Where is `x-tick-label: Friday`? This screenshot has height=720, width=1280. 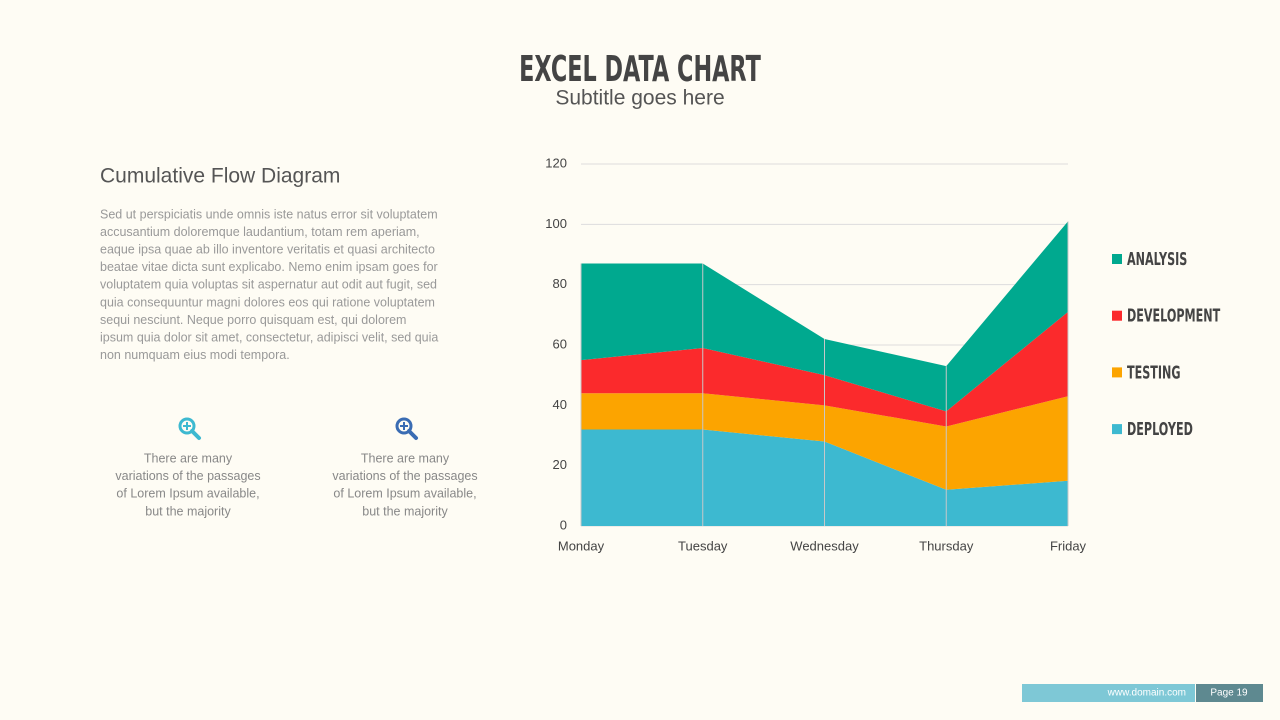 x-tick-label: Friday is located at coordinates (1068, 545).